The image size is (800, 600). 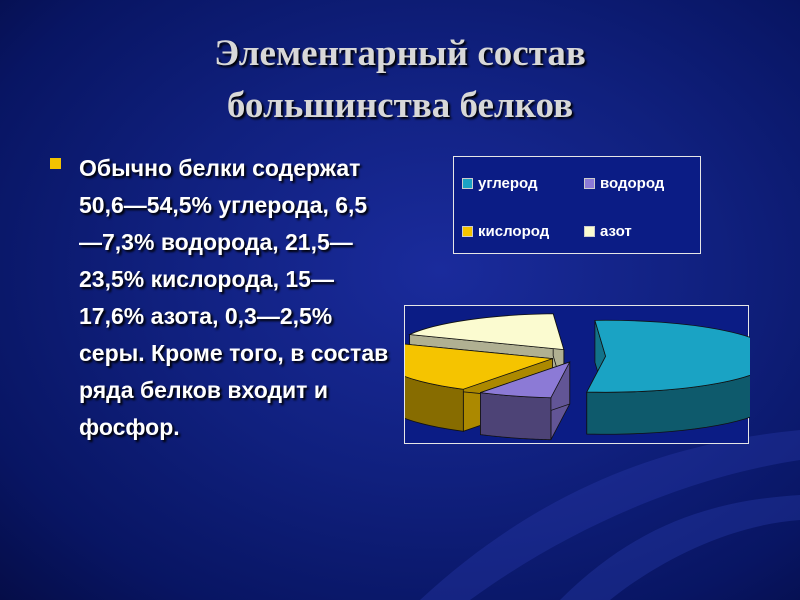 What do you see at coordinates (514, 231) in the screenshot?
I see `legend-label-oxygen: кислород` at bounding box center [514, 231].